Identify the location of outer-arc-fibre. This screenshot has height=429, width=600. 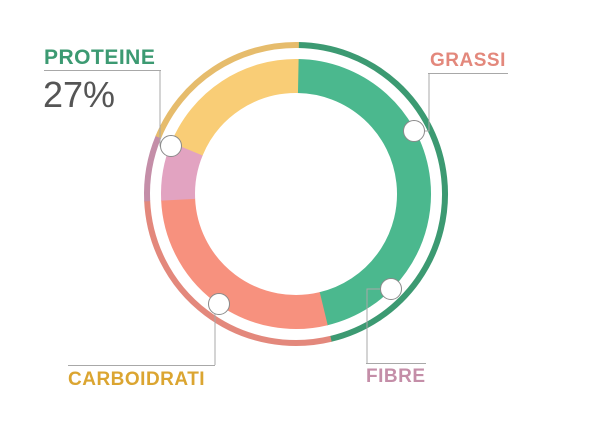
(153, 168).